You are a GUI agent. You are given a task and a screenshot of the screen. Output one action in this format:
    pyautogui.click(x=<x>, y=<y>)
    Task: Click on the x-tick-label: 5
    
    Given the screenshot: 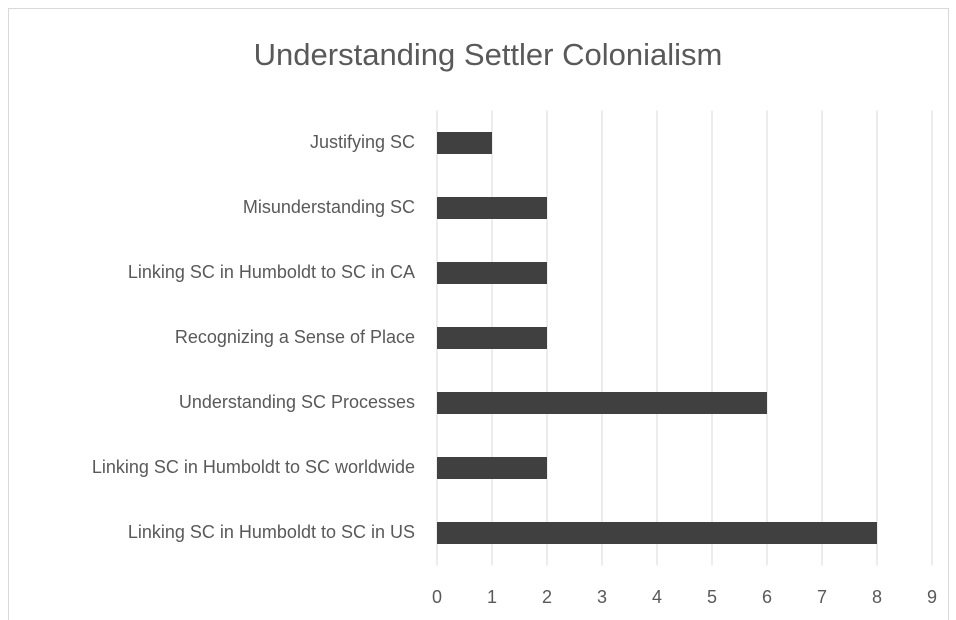 What is the action you would take?
    pyautogui.click(x=712, y=597)
    